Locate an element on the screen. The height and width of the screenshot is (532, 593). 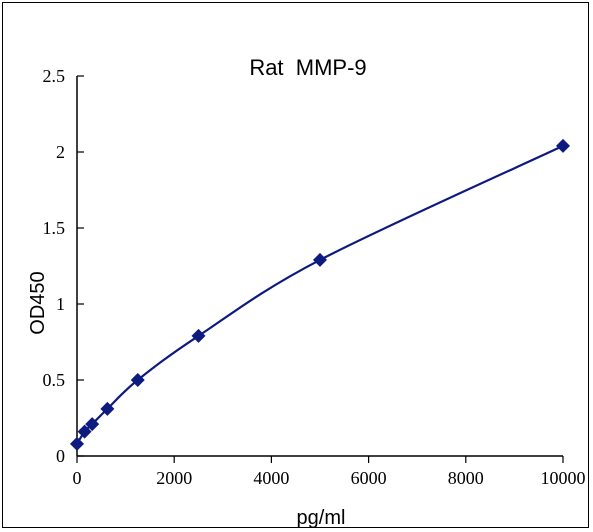
y-tick-label: 0.5 is located at coordinates (54, 380).